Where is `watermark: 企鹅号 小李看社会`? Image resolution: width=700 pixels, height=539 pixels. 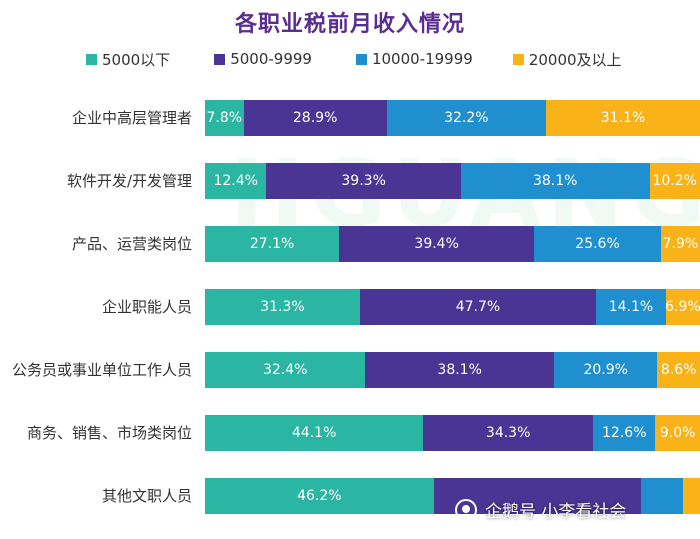 watermark: 企鹅号 小李看社会 is located at coordinates (540, 509).